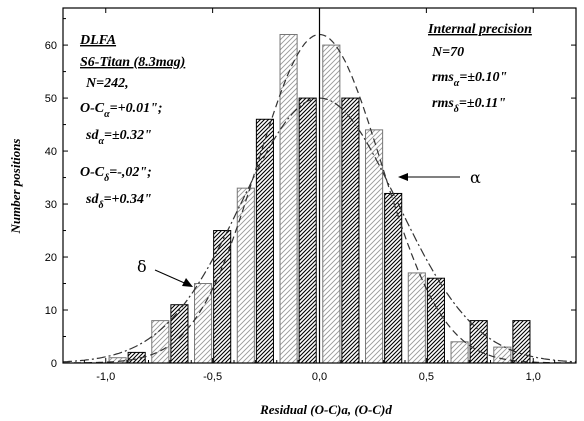 This screenshot has width=584, height=421. What do you see at coordinates (479, 29) in the screenshot?
I see `annot-internal-title: Internal precision` at bounding box center [479, 29].